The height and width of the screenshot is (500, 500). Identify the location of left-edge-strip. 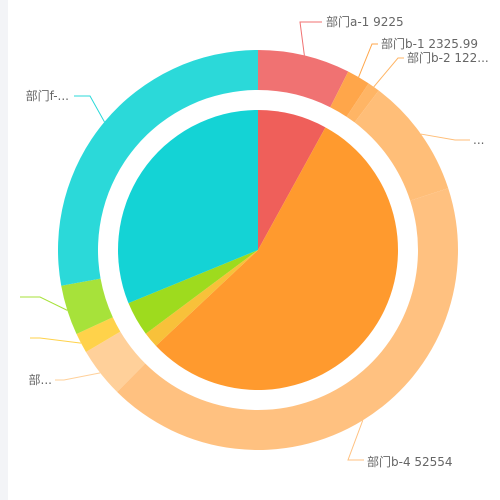
(4, 250).